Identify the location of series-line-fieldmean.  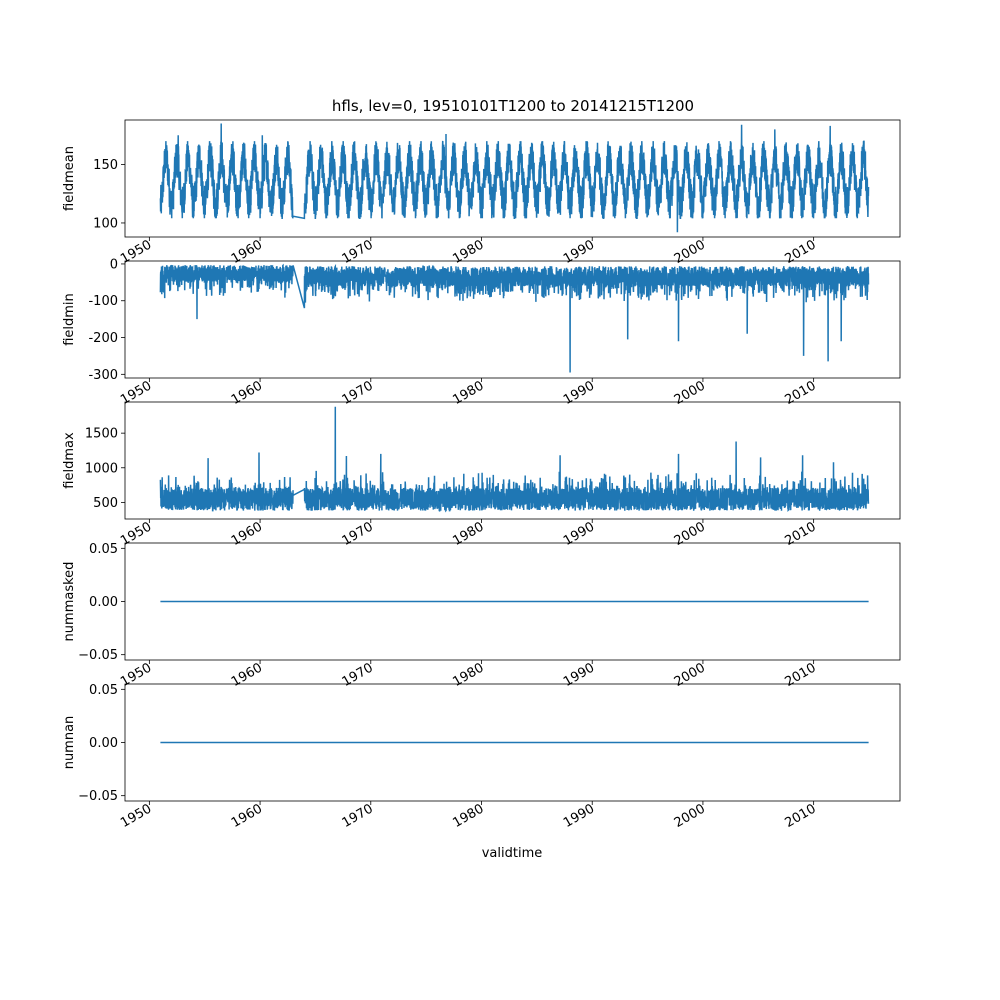
(514, 178).